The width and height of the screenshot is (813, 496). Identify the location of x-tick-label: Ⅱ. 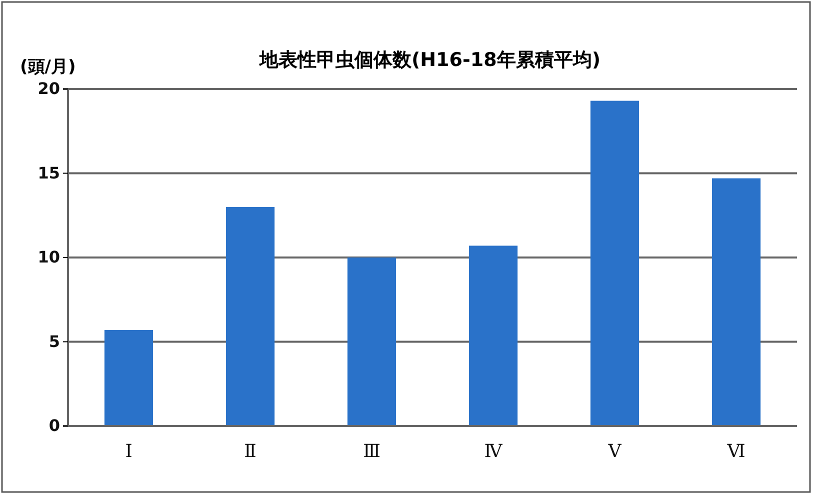
(250, 451).